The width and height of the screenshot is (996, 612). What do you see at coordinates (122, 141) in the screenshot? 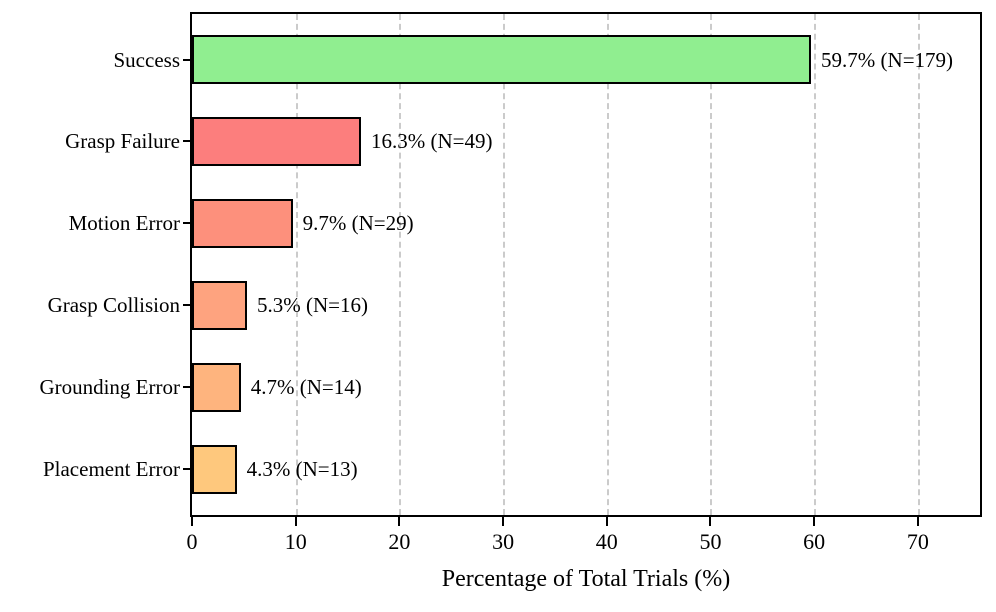
I see `category-label-grasp-failure: Grasp Failure` at bounding box center [122, 141].